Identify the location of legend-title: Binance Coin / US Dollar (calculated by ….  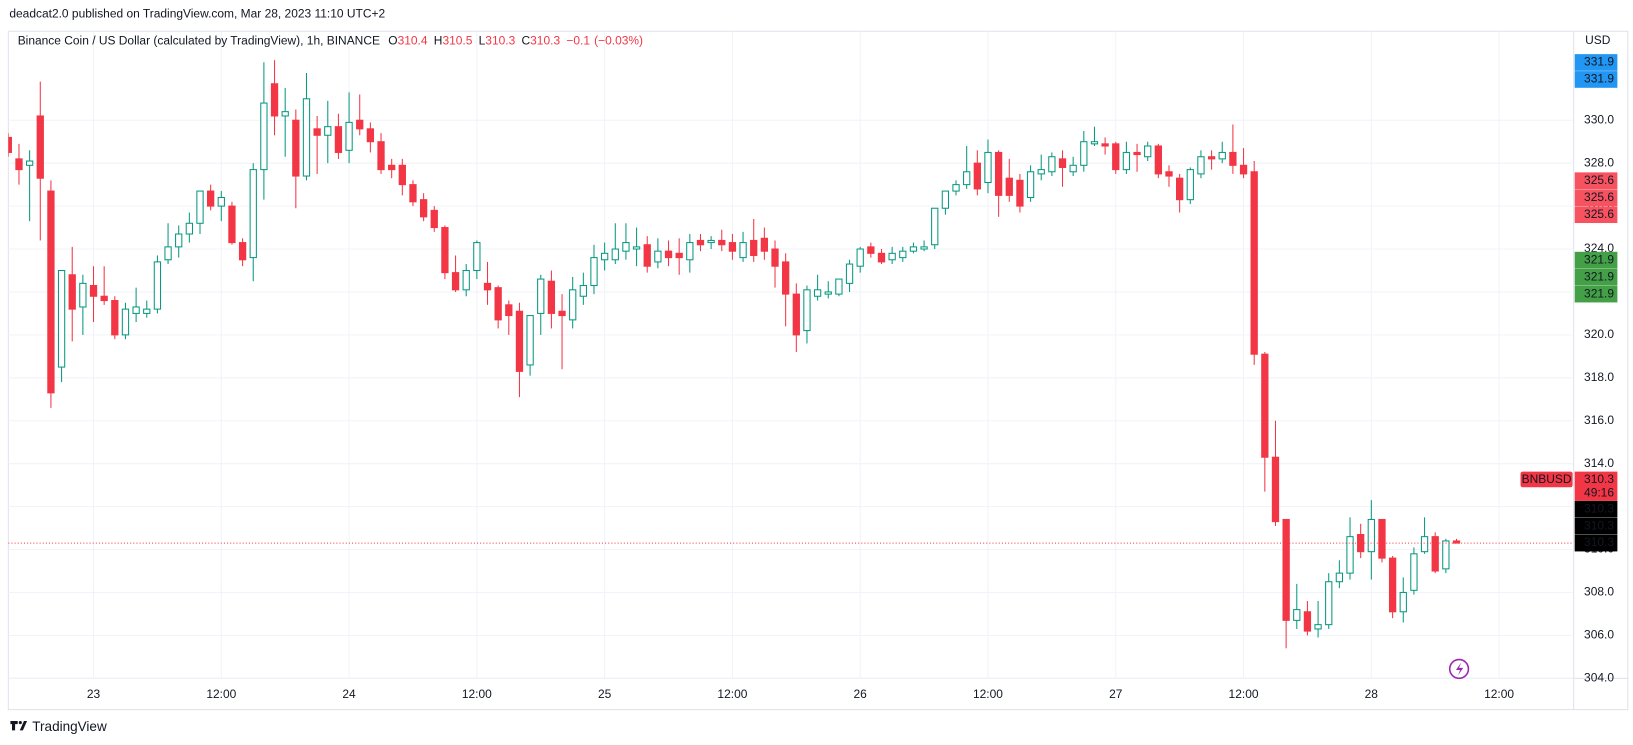
(199, 41).